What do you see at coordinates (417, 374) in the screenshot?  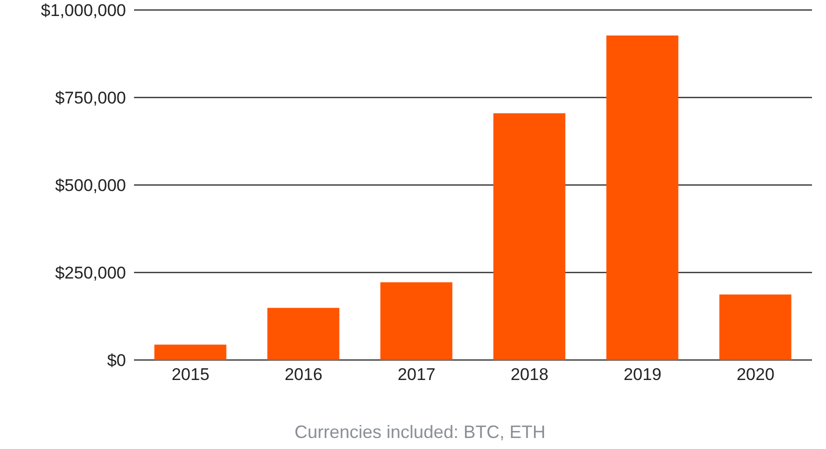 I see `x-tick-label: 2017` at bounding box center [417, 374].